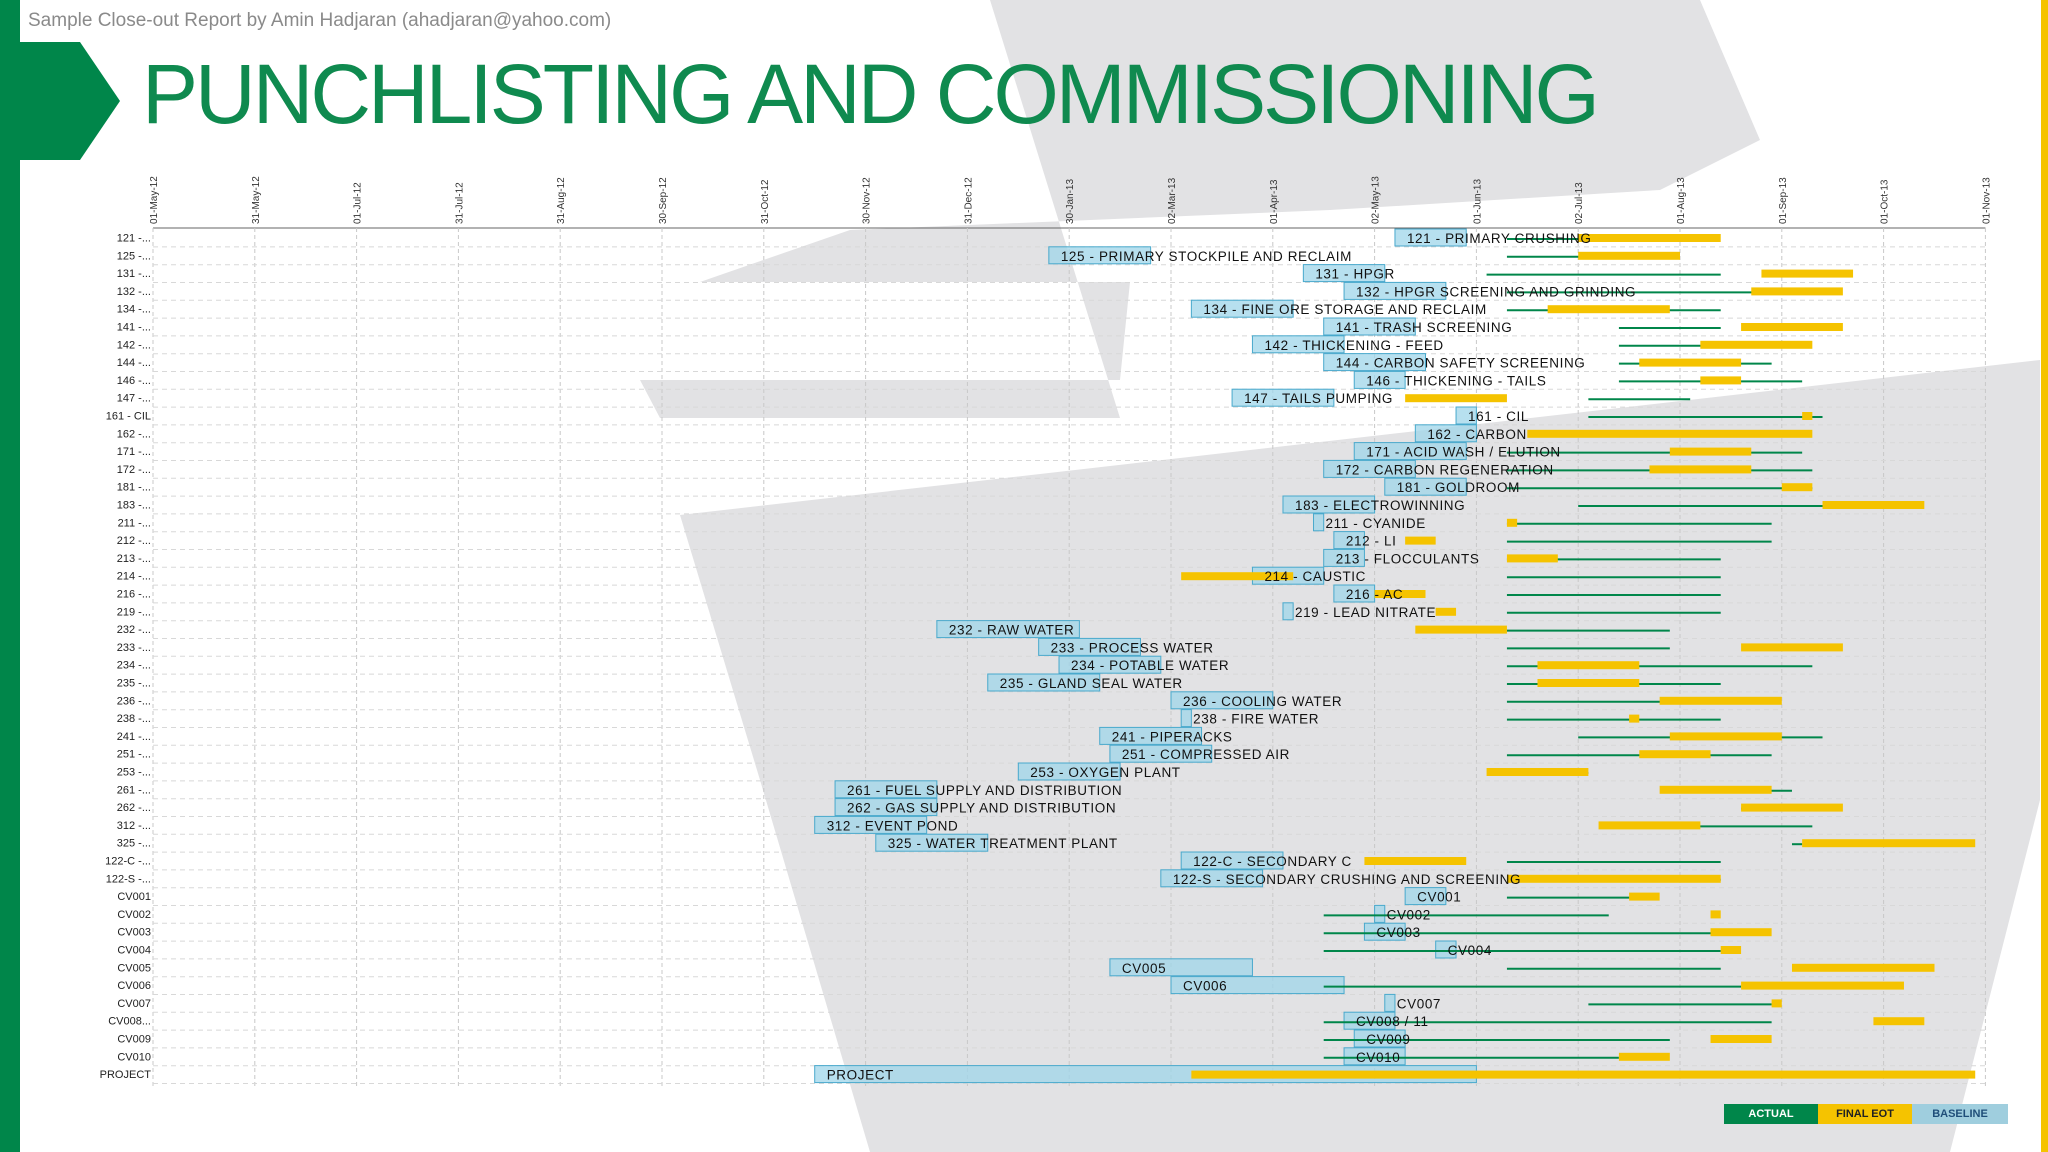 Image resolution: width=2048 pixels, height=1152 pixels. Describe the element at coordinates (561, 200) in the screenshot. I see `x-tick-label: 31-Aug-12` at that location.